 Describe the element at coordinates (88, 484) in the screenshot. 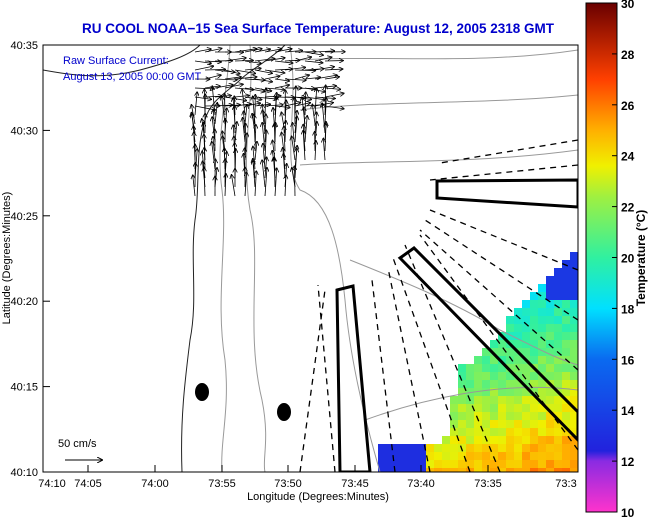

I see `x-tick-label: 74:05` at that location.